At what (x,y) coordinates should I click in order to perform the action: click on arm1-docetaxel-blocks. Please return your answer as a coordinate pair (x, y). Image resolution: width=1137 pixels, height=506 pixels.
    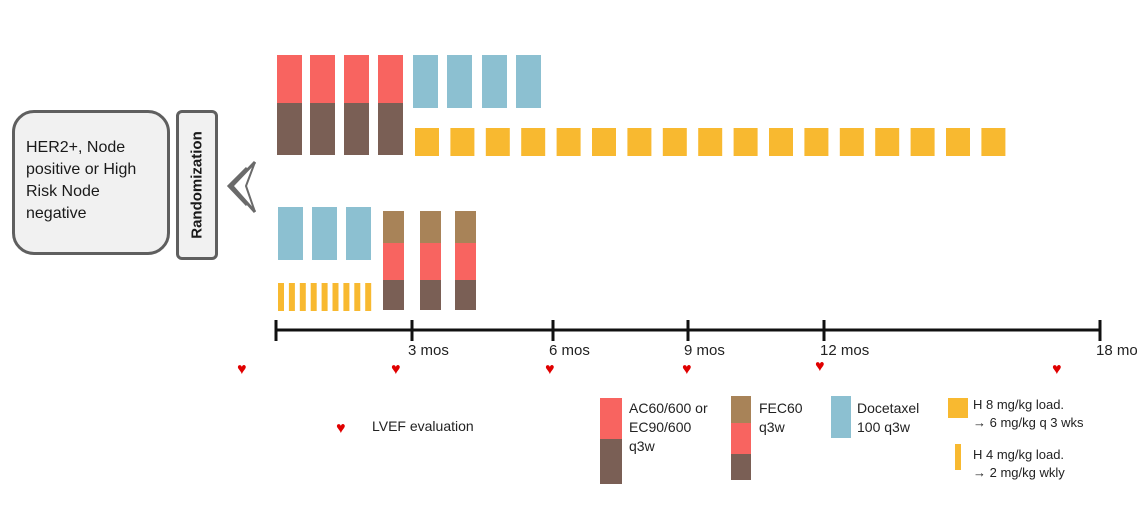
    Looking at the image, I should click on (477, 81).